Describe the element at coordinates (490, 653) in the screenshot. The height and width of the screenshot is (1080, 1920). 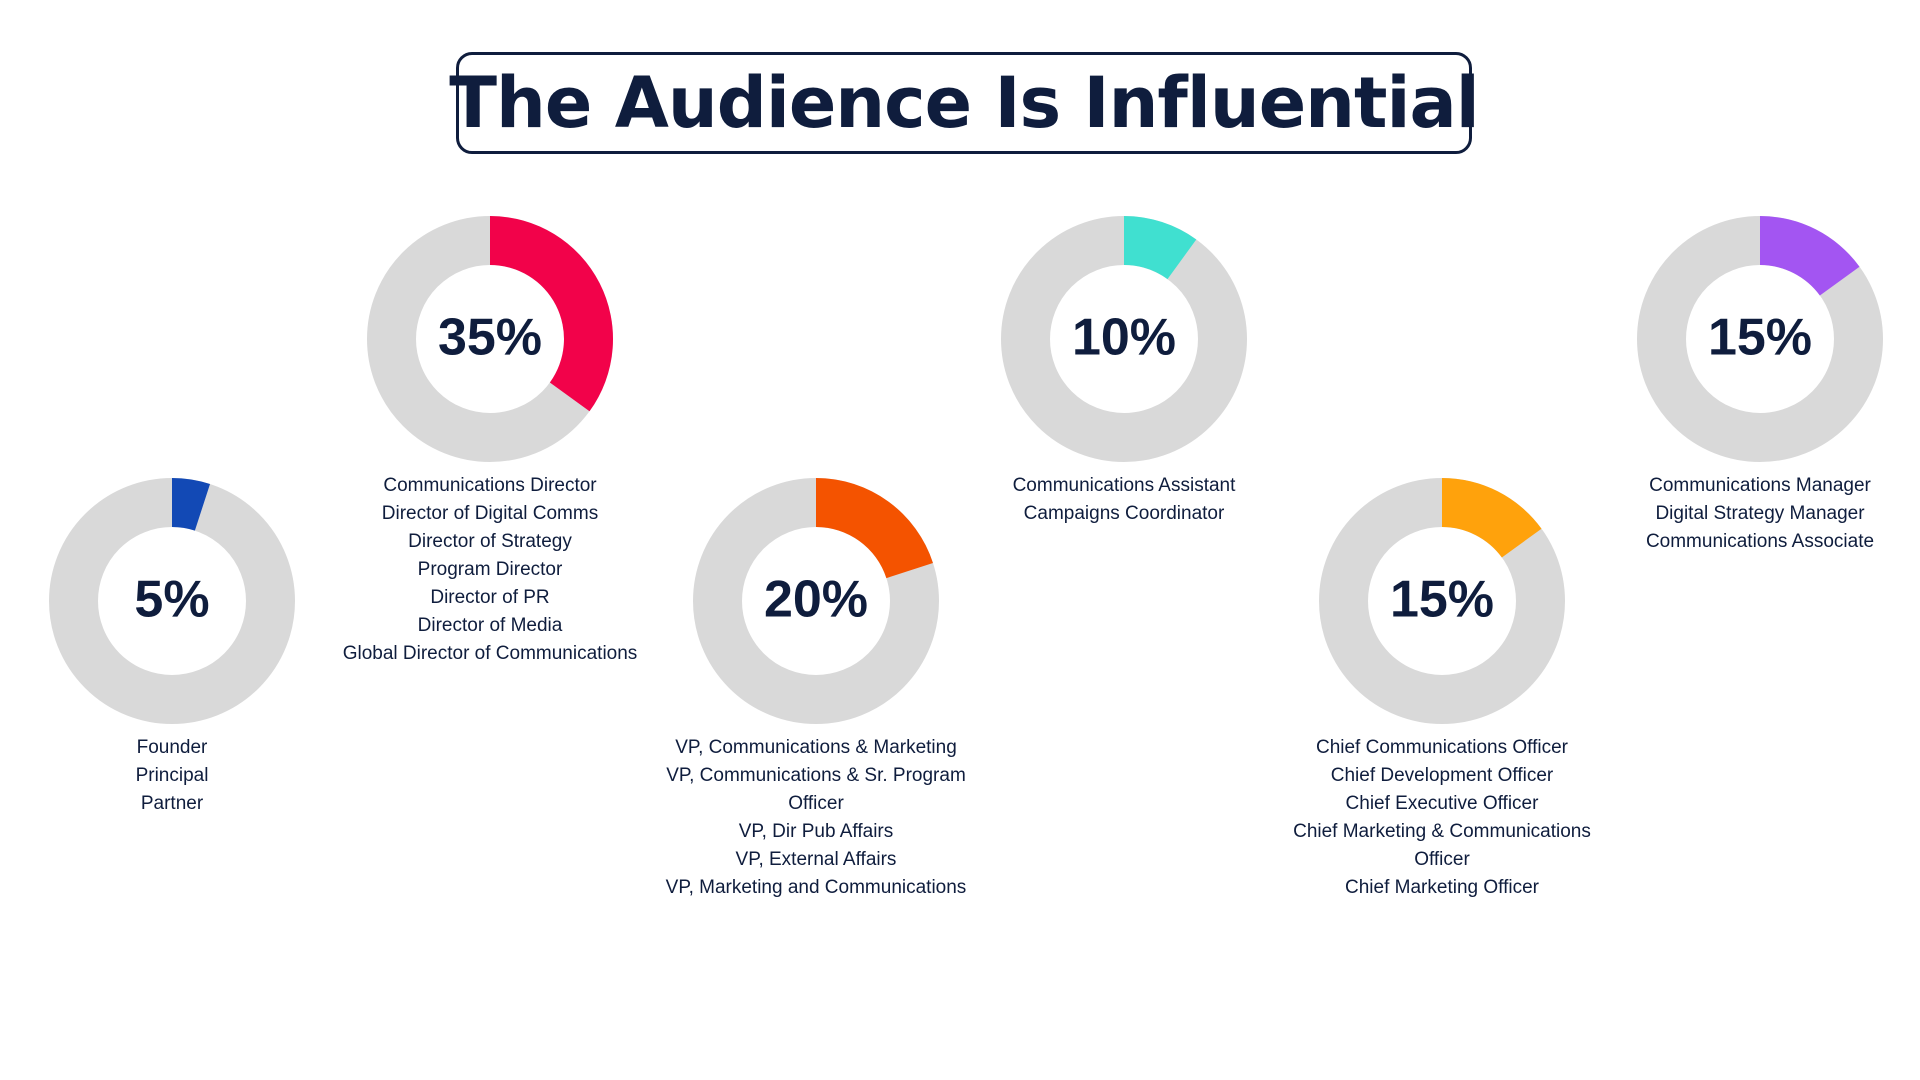
I see `role-label: Global Director of Communications` at that location.